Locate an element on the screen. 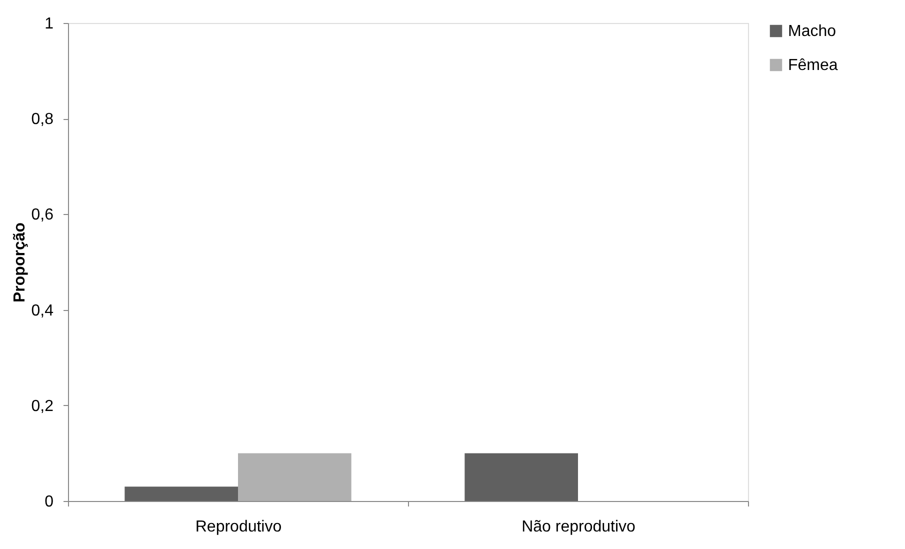 The width and height of the screenshot is (905, 549). y-tick-label: 0,8 is located at coordinates (42, 119).